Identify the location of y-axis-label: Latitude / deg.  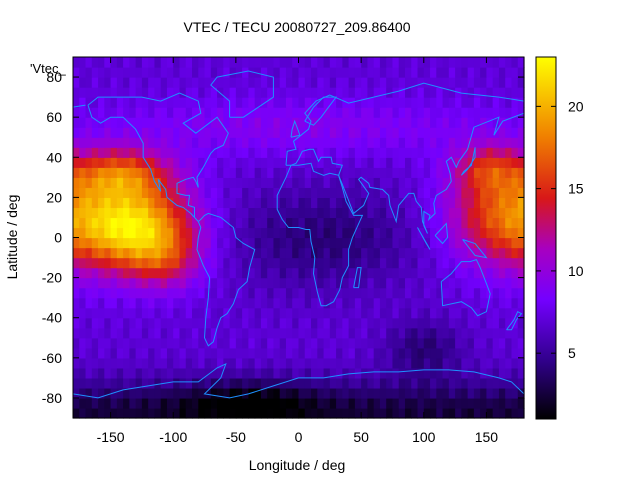
(12, 237).